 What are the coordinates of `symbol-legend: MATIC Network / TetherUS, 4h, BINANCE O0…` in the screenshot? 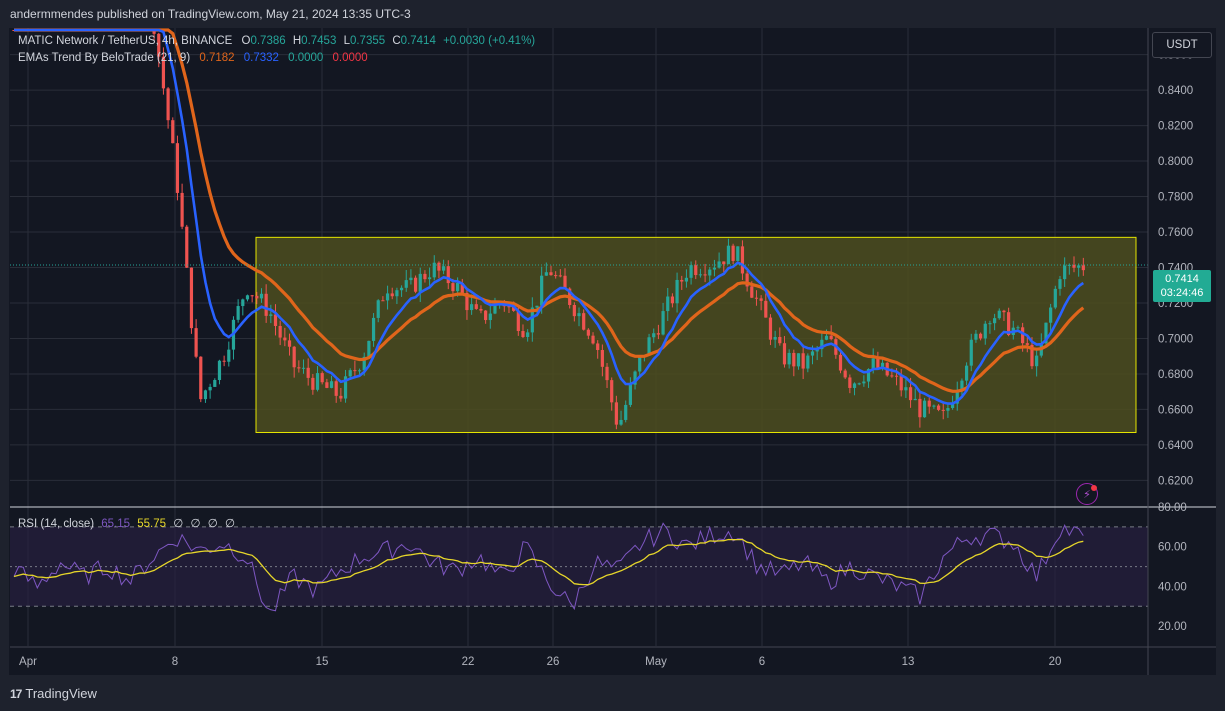 It's located at (276, 41).